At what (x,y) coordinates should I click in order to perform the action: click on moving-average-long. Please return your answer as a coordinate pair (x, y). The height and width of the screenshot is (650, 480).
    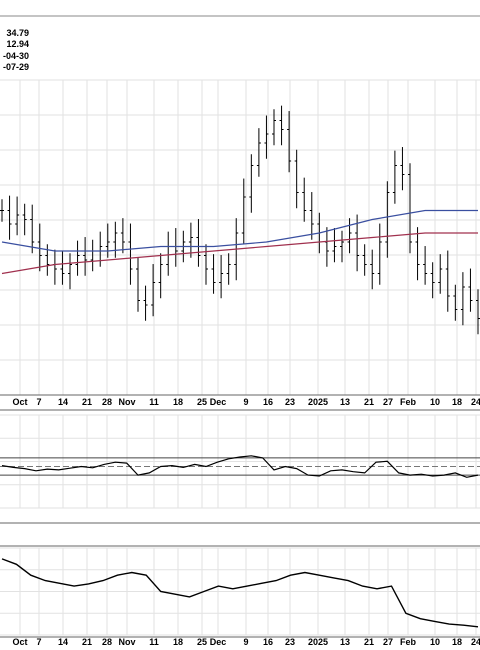
    Looking at the image, I should click on (239, 253).